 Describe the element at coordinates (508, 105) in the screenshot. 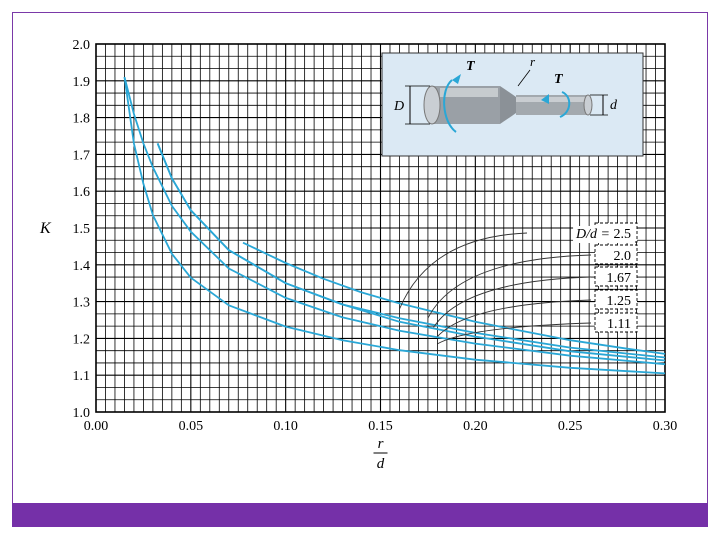

I see `shoulder-fillet` at that location.